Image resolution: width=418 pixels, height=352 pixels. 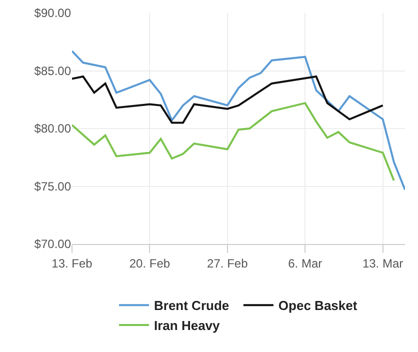 What do you see at coordinates (227, 263) in the screenshot?
I see `x-tick-label: 27. Feb` at bounding box center [227, 263].